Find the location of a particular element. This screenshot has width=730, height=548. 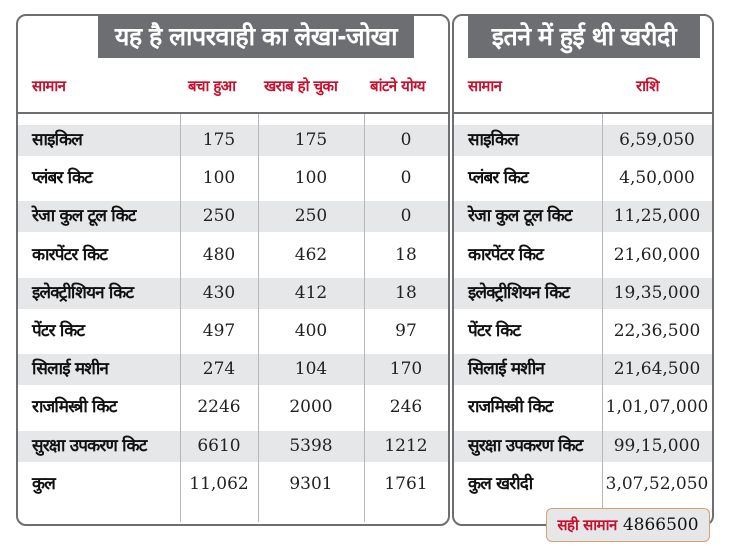

left-cell-remaining: 497 is located at coordinates (219, 331).